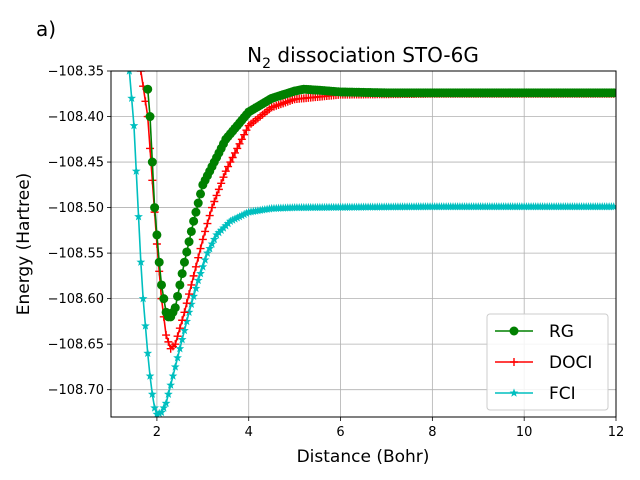 Image resolution: width=640 pixels, height=480 pixels. I want to click on x-tick-label: 4, so click(249, 432).